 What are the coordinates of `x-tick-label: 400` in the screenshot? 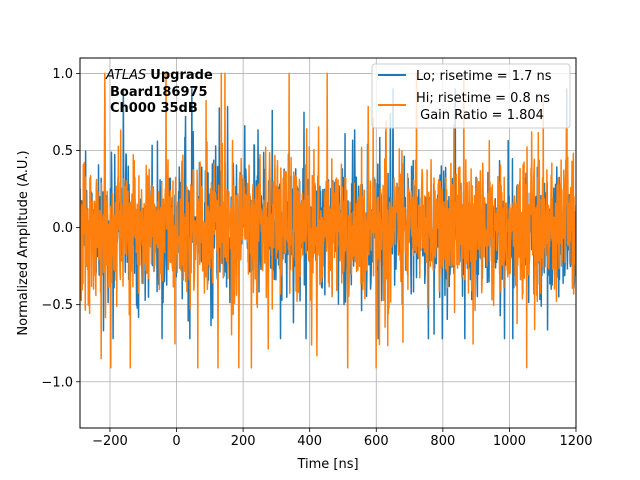 It's located at (309, 441).